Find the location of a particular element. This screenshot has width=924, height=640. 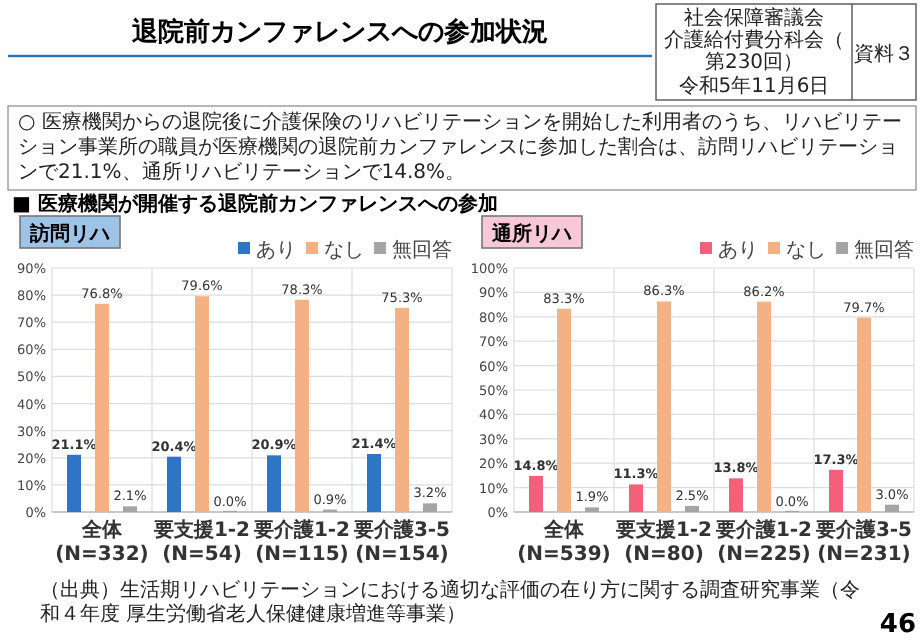

x-tick-label: 要介護3-5 (N=231) is located at coordinates (863, 542).